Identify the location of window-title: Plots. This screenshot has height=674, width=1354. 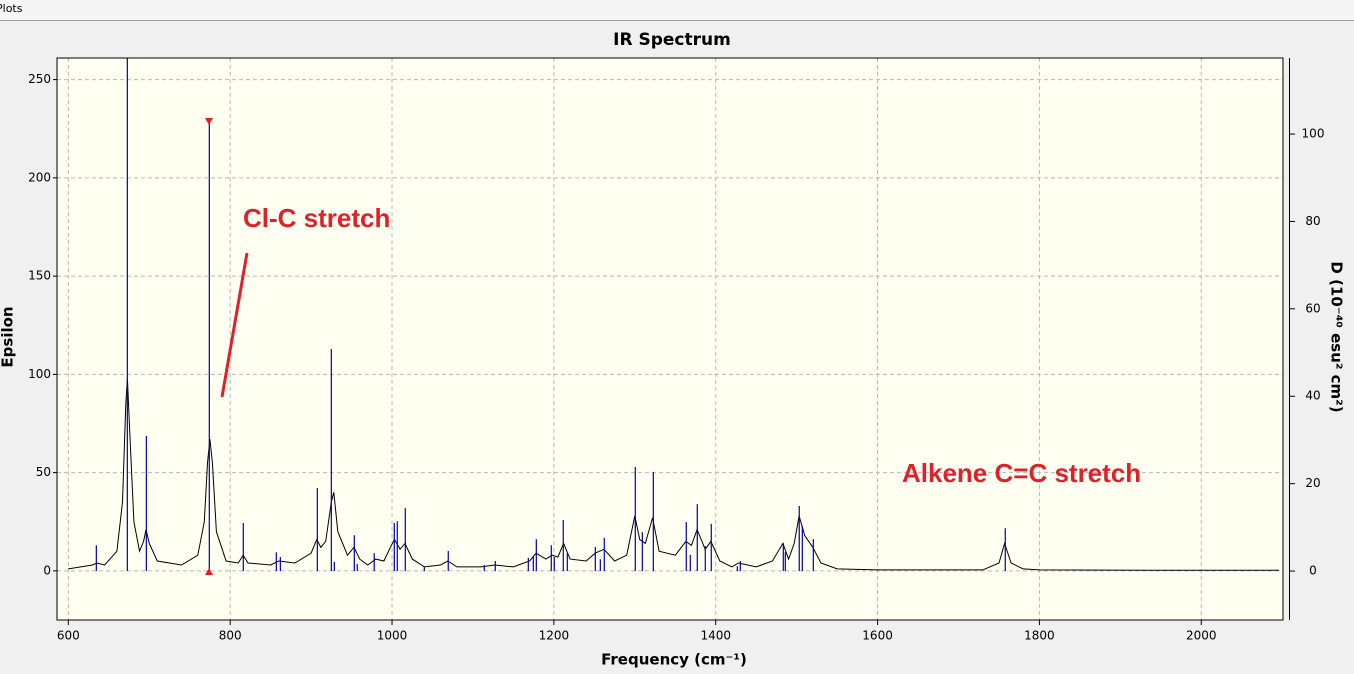
(11, 8).